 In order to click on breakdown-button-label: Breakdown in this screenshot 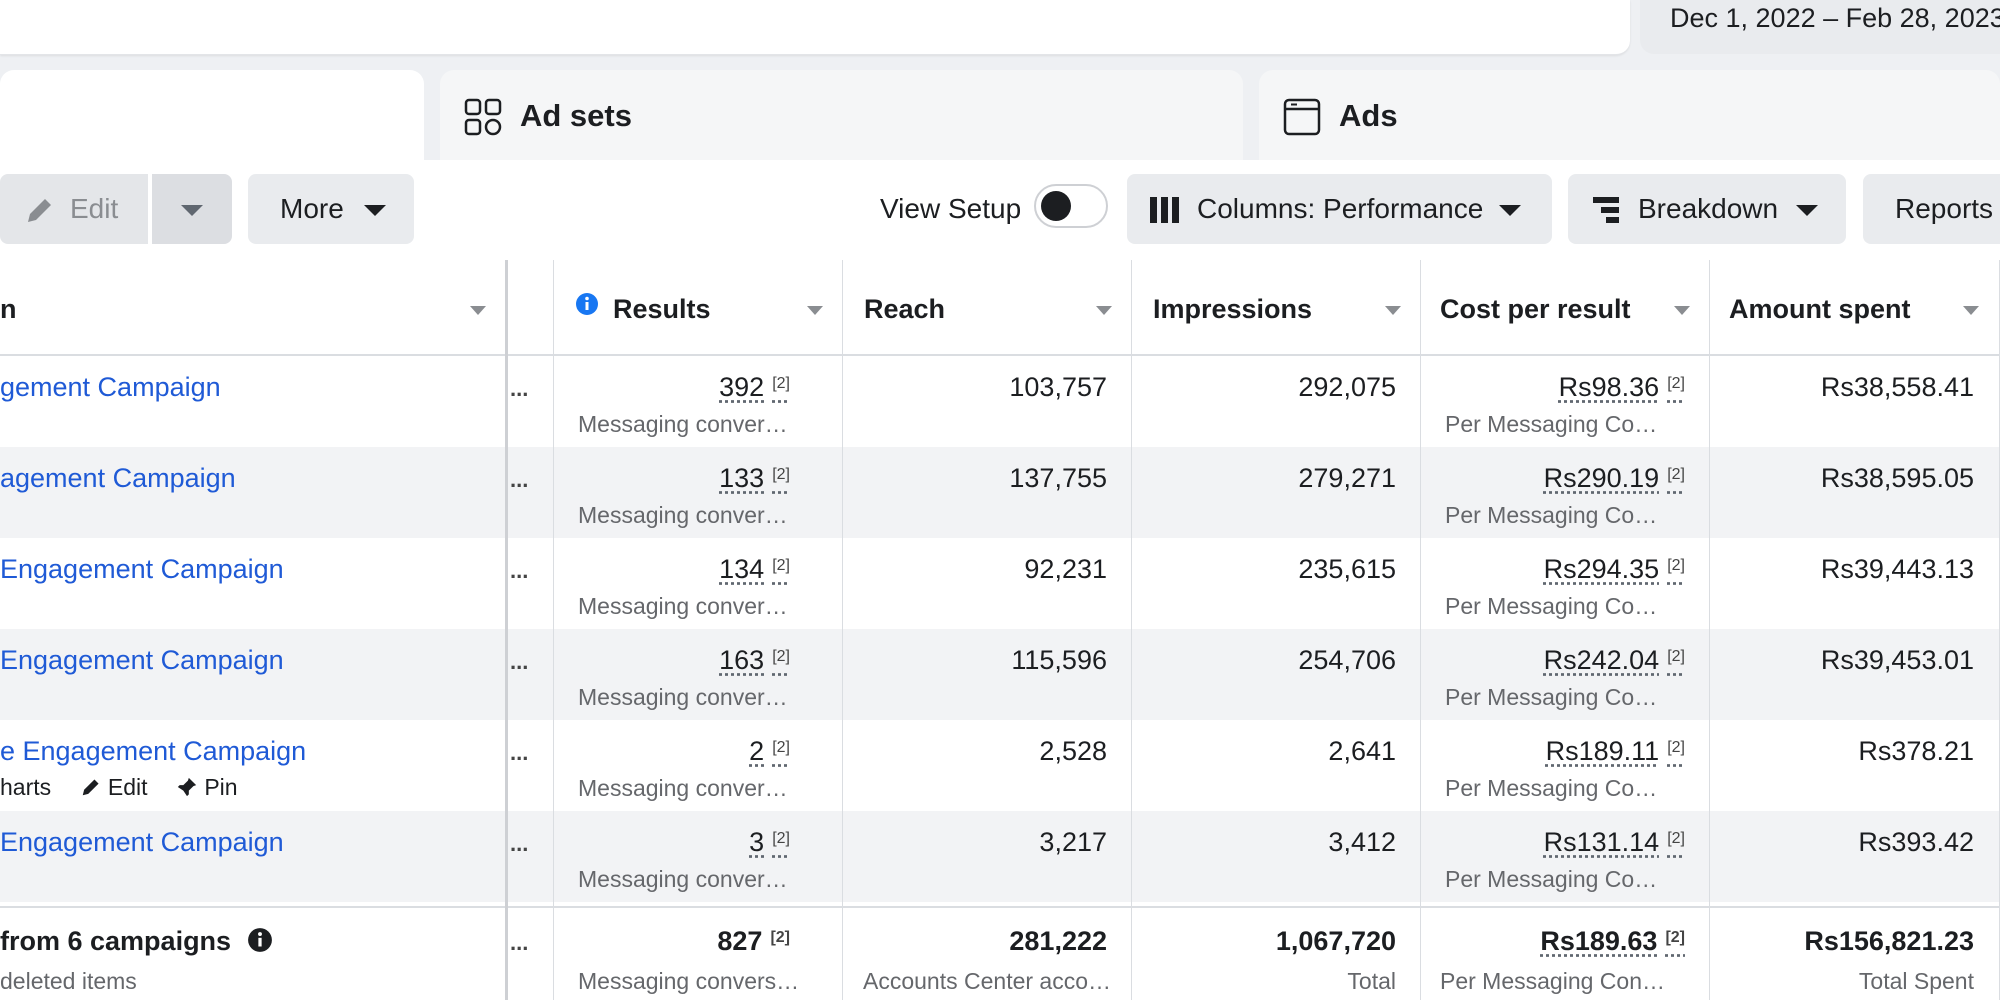, I will do `click(1708, 208)`.